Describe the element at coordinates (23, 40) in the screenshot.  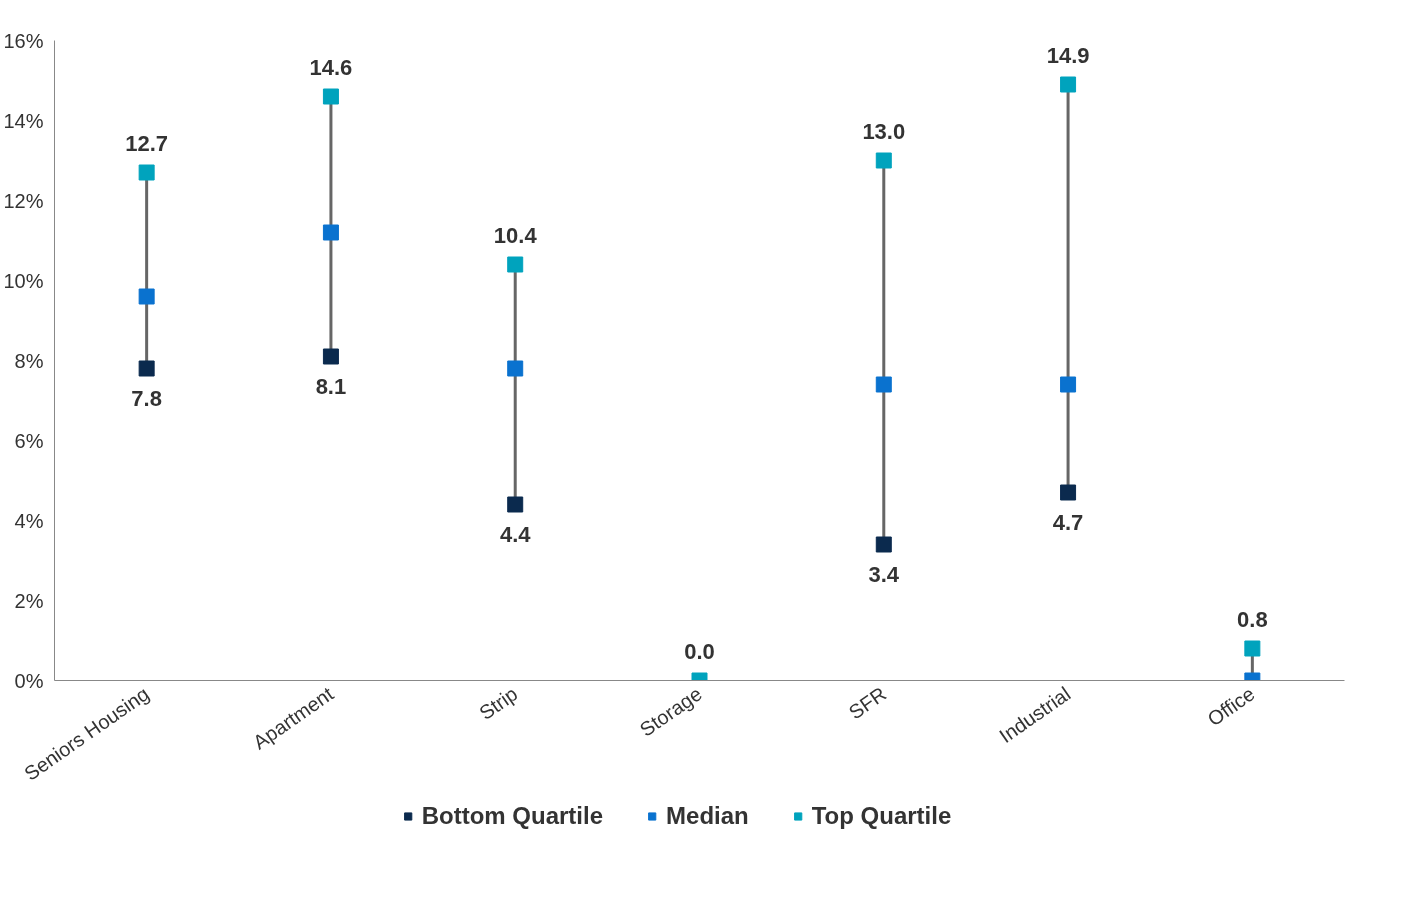
I see `y-tick-label: 16%` at that location.